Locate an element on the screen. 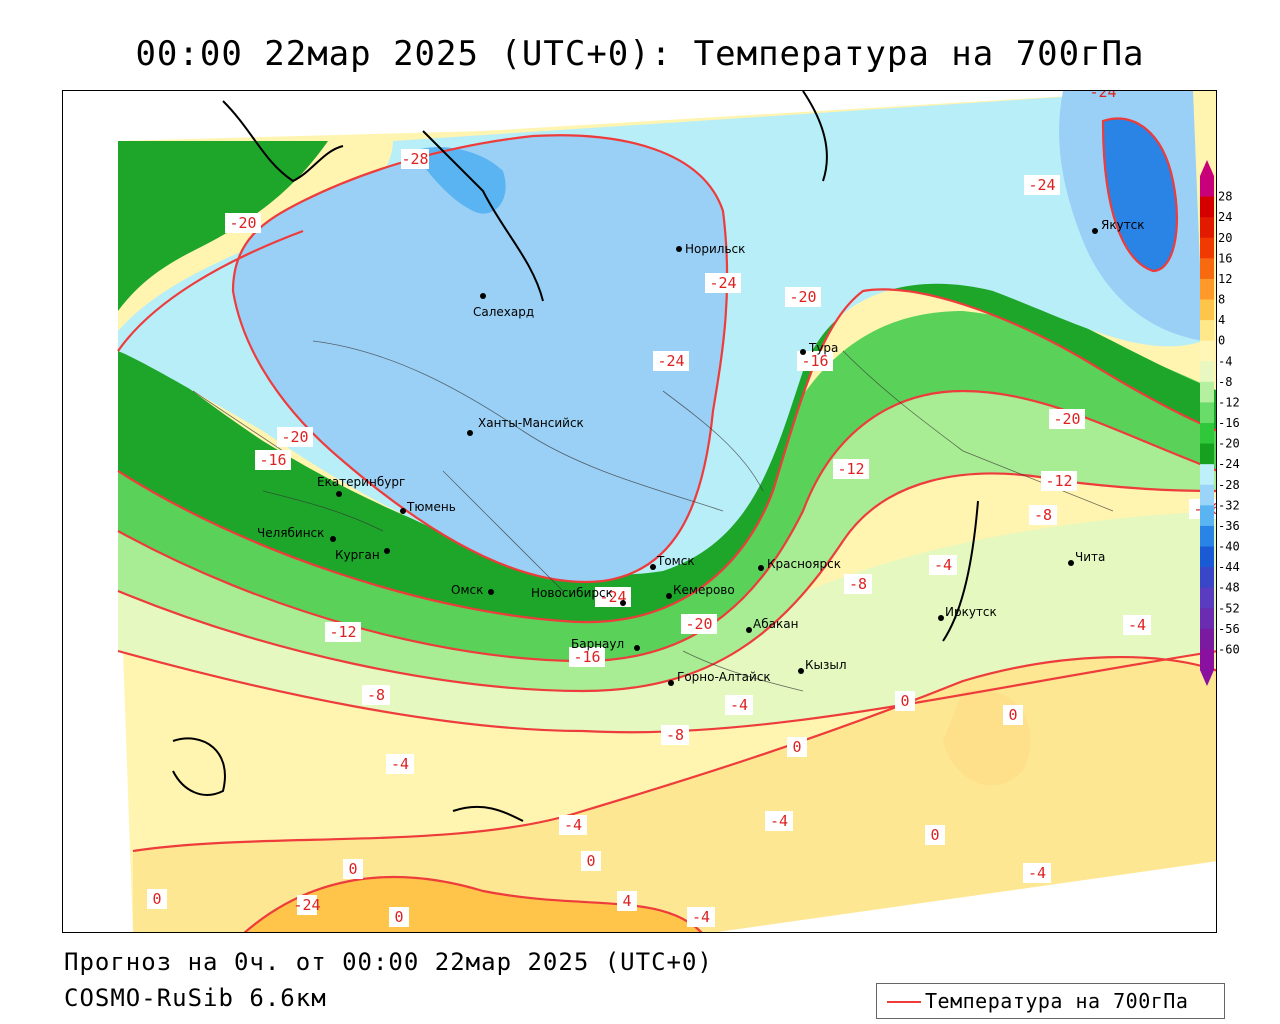  svg-text: Иркутск is located at coordinates (971, 612).